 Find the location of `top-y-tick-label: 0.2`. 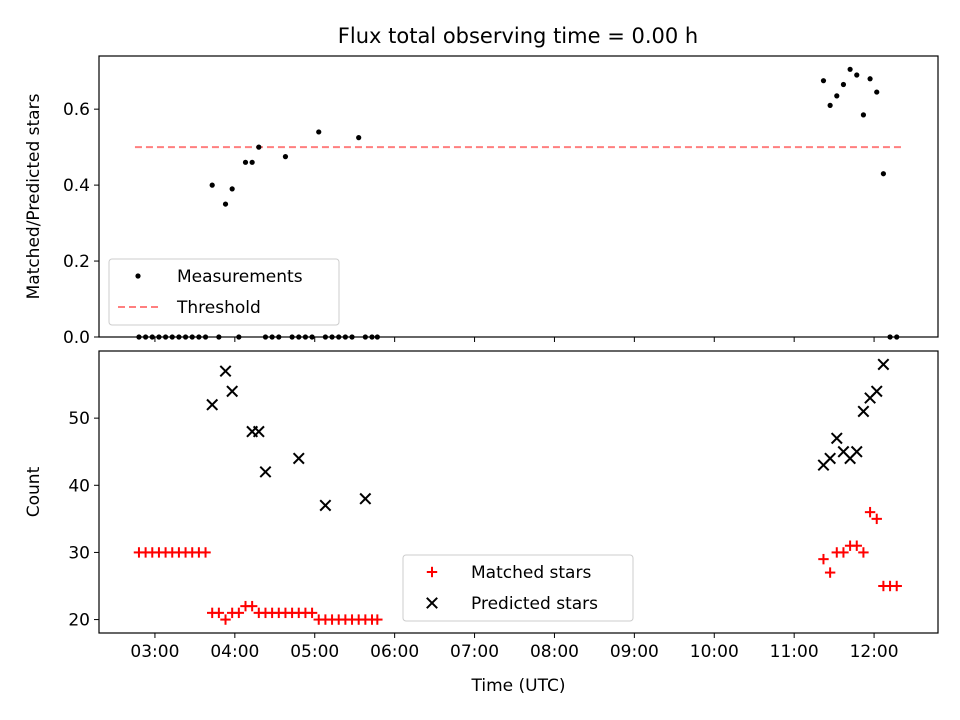

top-y-tick-label: 0.2 is located at coordinates (76, 262).